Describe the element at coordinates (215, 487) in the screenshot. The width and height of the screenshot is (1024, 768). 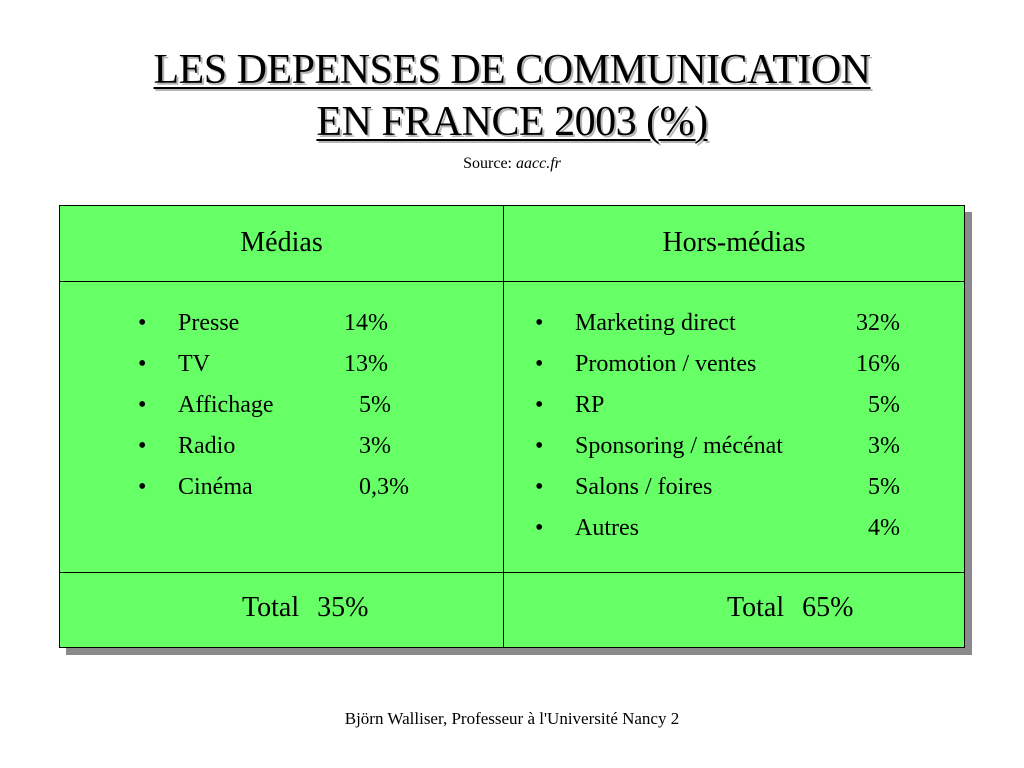
I see `item-label: Cinéma` at that location.